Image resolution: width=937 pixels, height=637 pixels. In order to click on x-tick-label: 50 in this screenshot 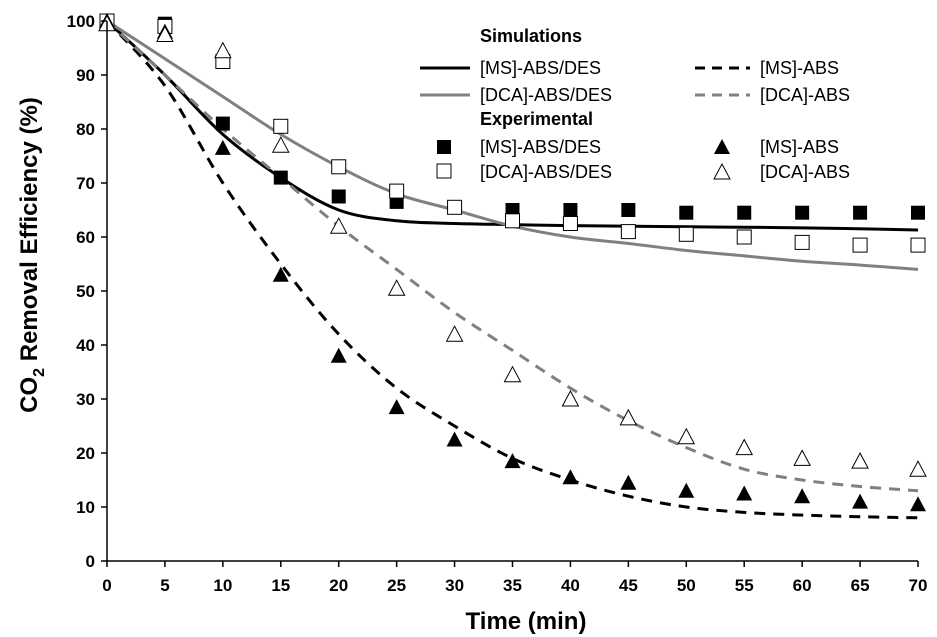, I will do `click(686, 585)`.